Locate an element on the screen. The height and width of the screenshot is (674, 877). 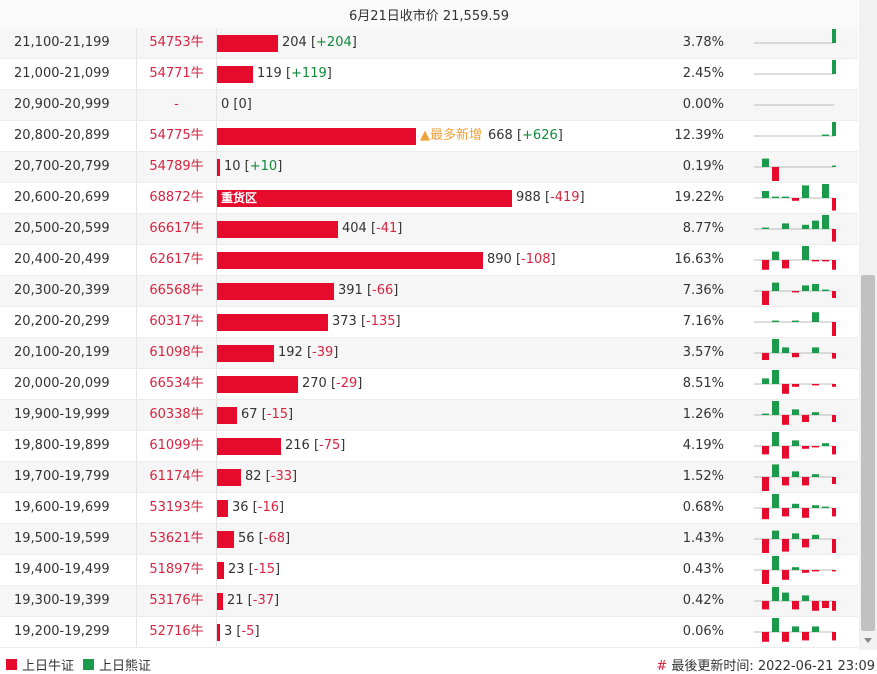
volume-change: -108 is located at coordinates (536, 259).